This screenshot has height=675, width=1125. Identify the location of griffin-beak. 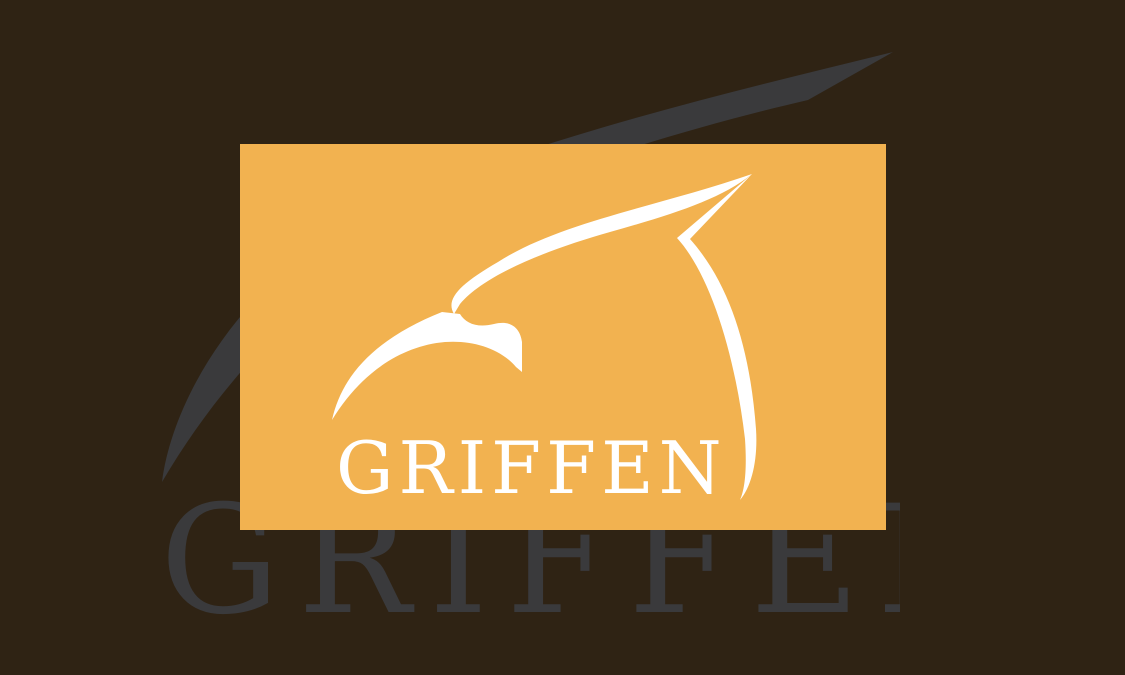
(427, 366).